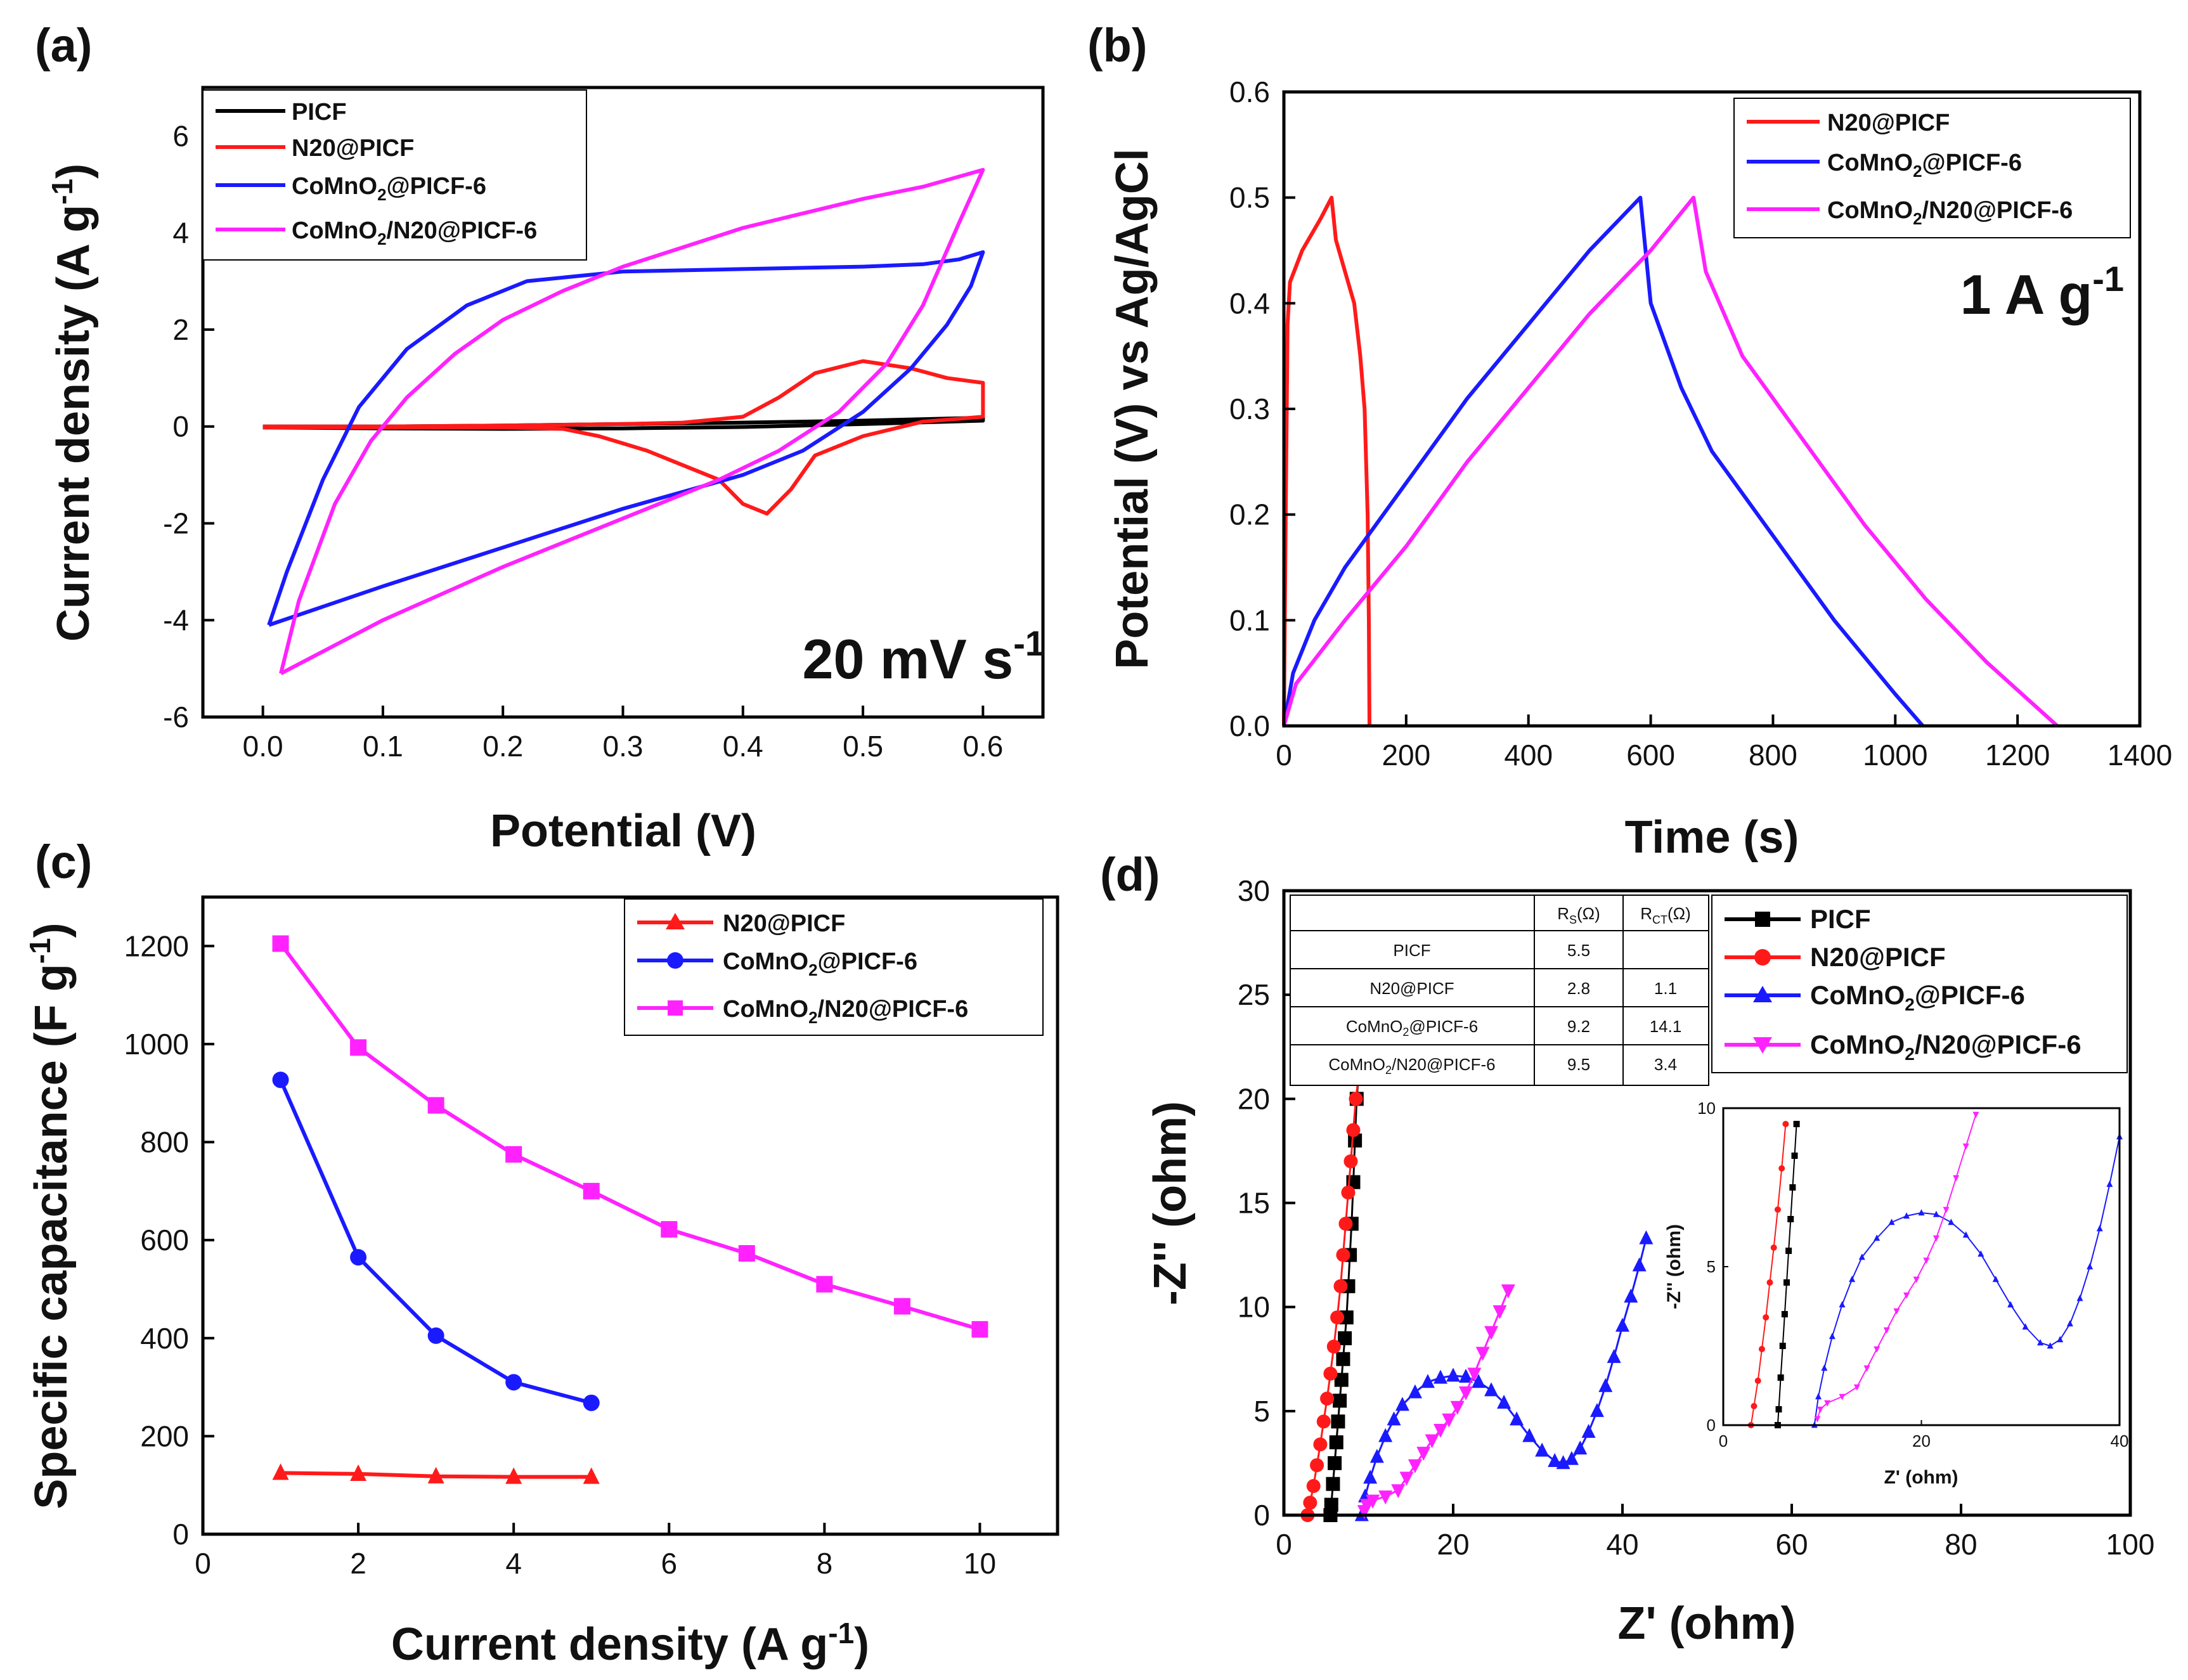  Describe the element at coordinates (1791, 1544) in the screenshot. I see `x-tick-label: 60` at that location.